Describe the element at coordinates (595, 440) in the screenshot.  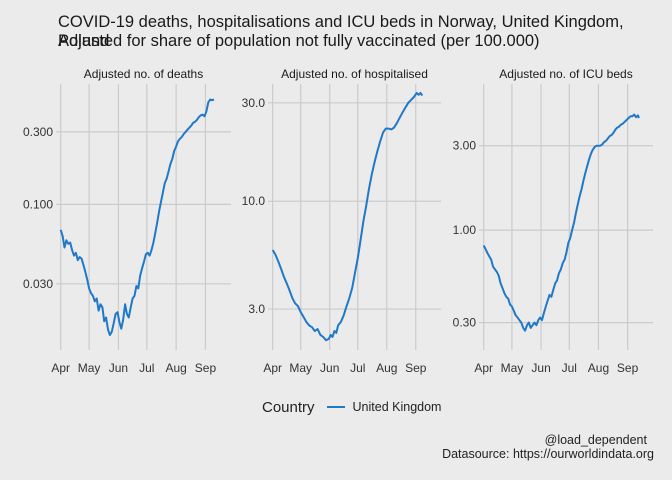
I see `caption-handle: @load_dependent` at that location.